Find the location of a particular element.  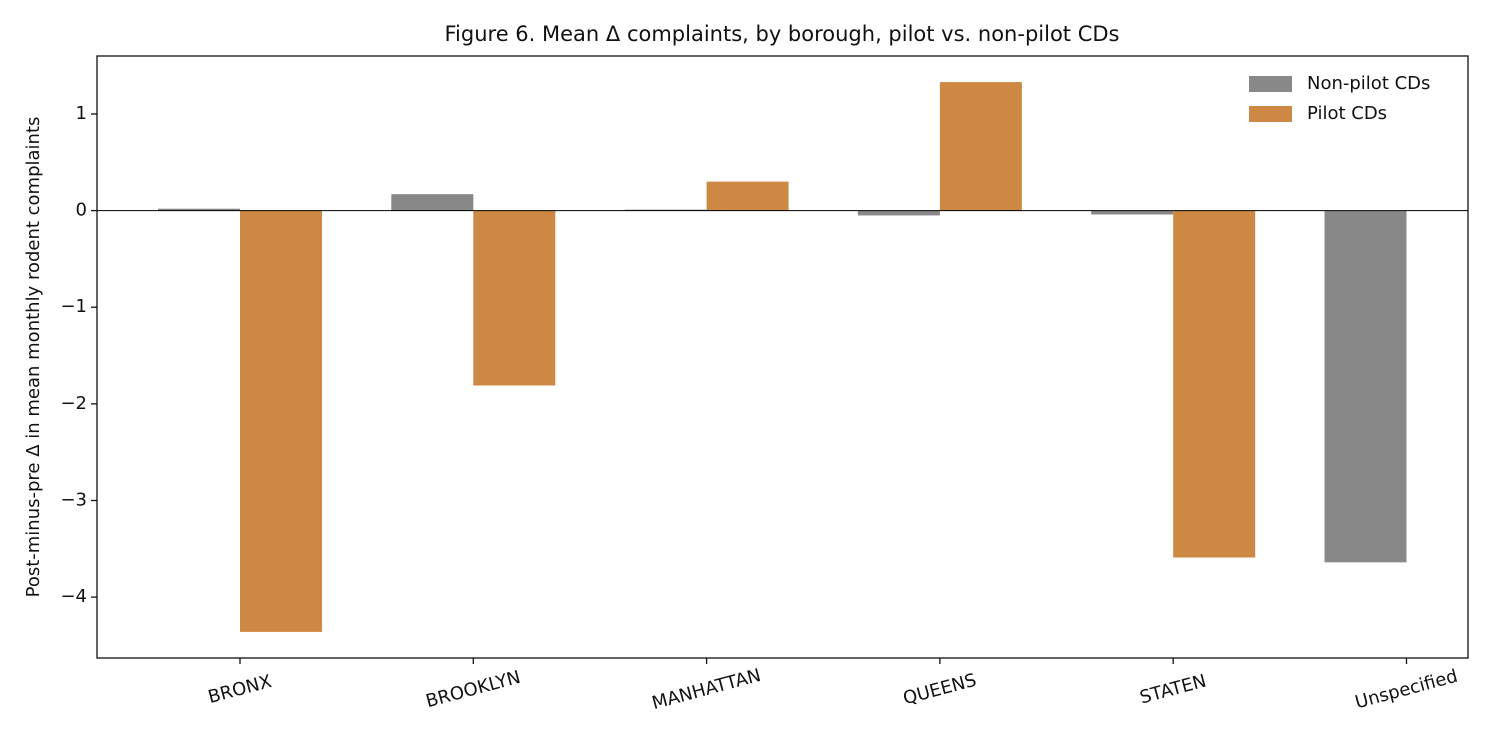

y-tick-label: −3 is located at coordinates (73, 499).